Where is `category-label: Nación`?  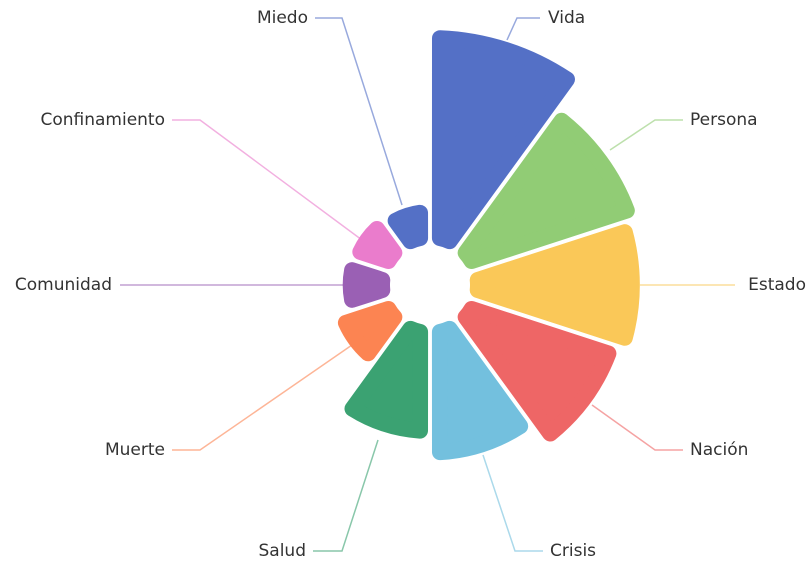 category-label: Nación is located at coordinates (719, 450).